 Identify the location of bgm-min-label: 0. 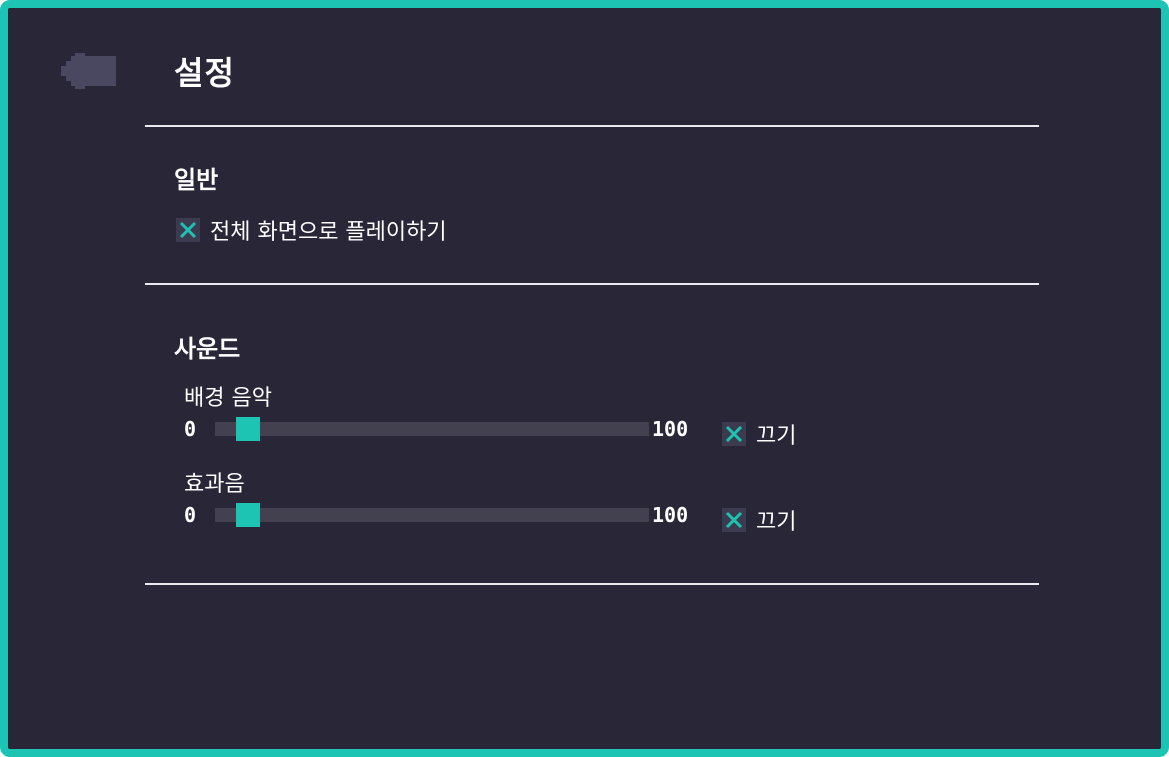
(190, 429).